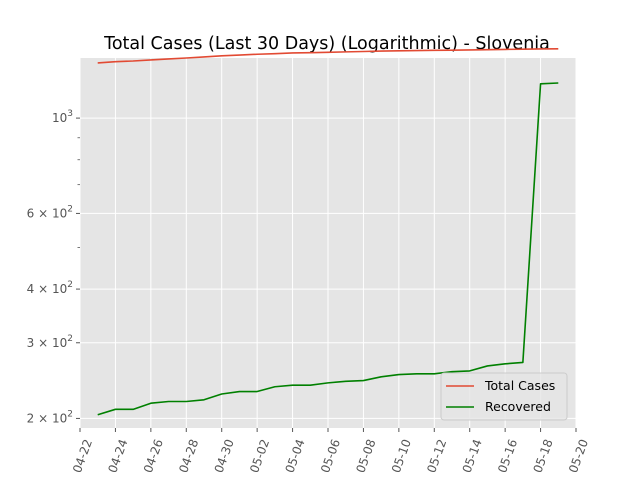  I want to click on y-tick-exponent: 3, so click(70, 114).